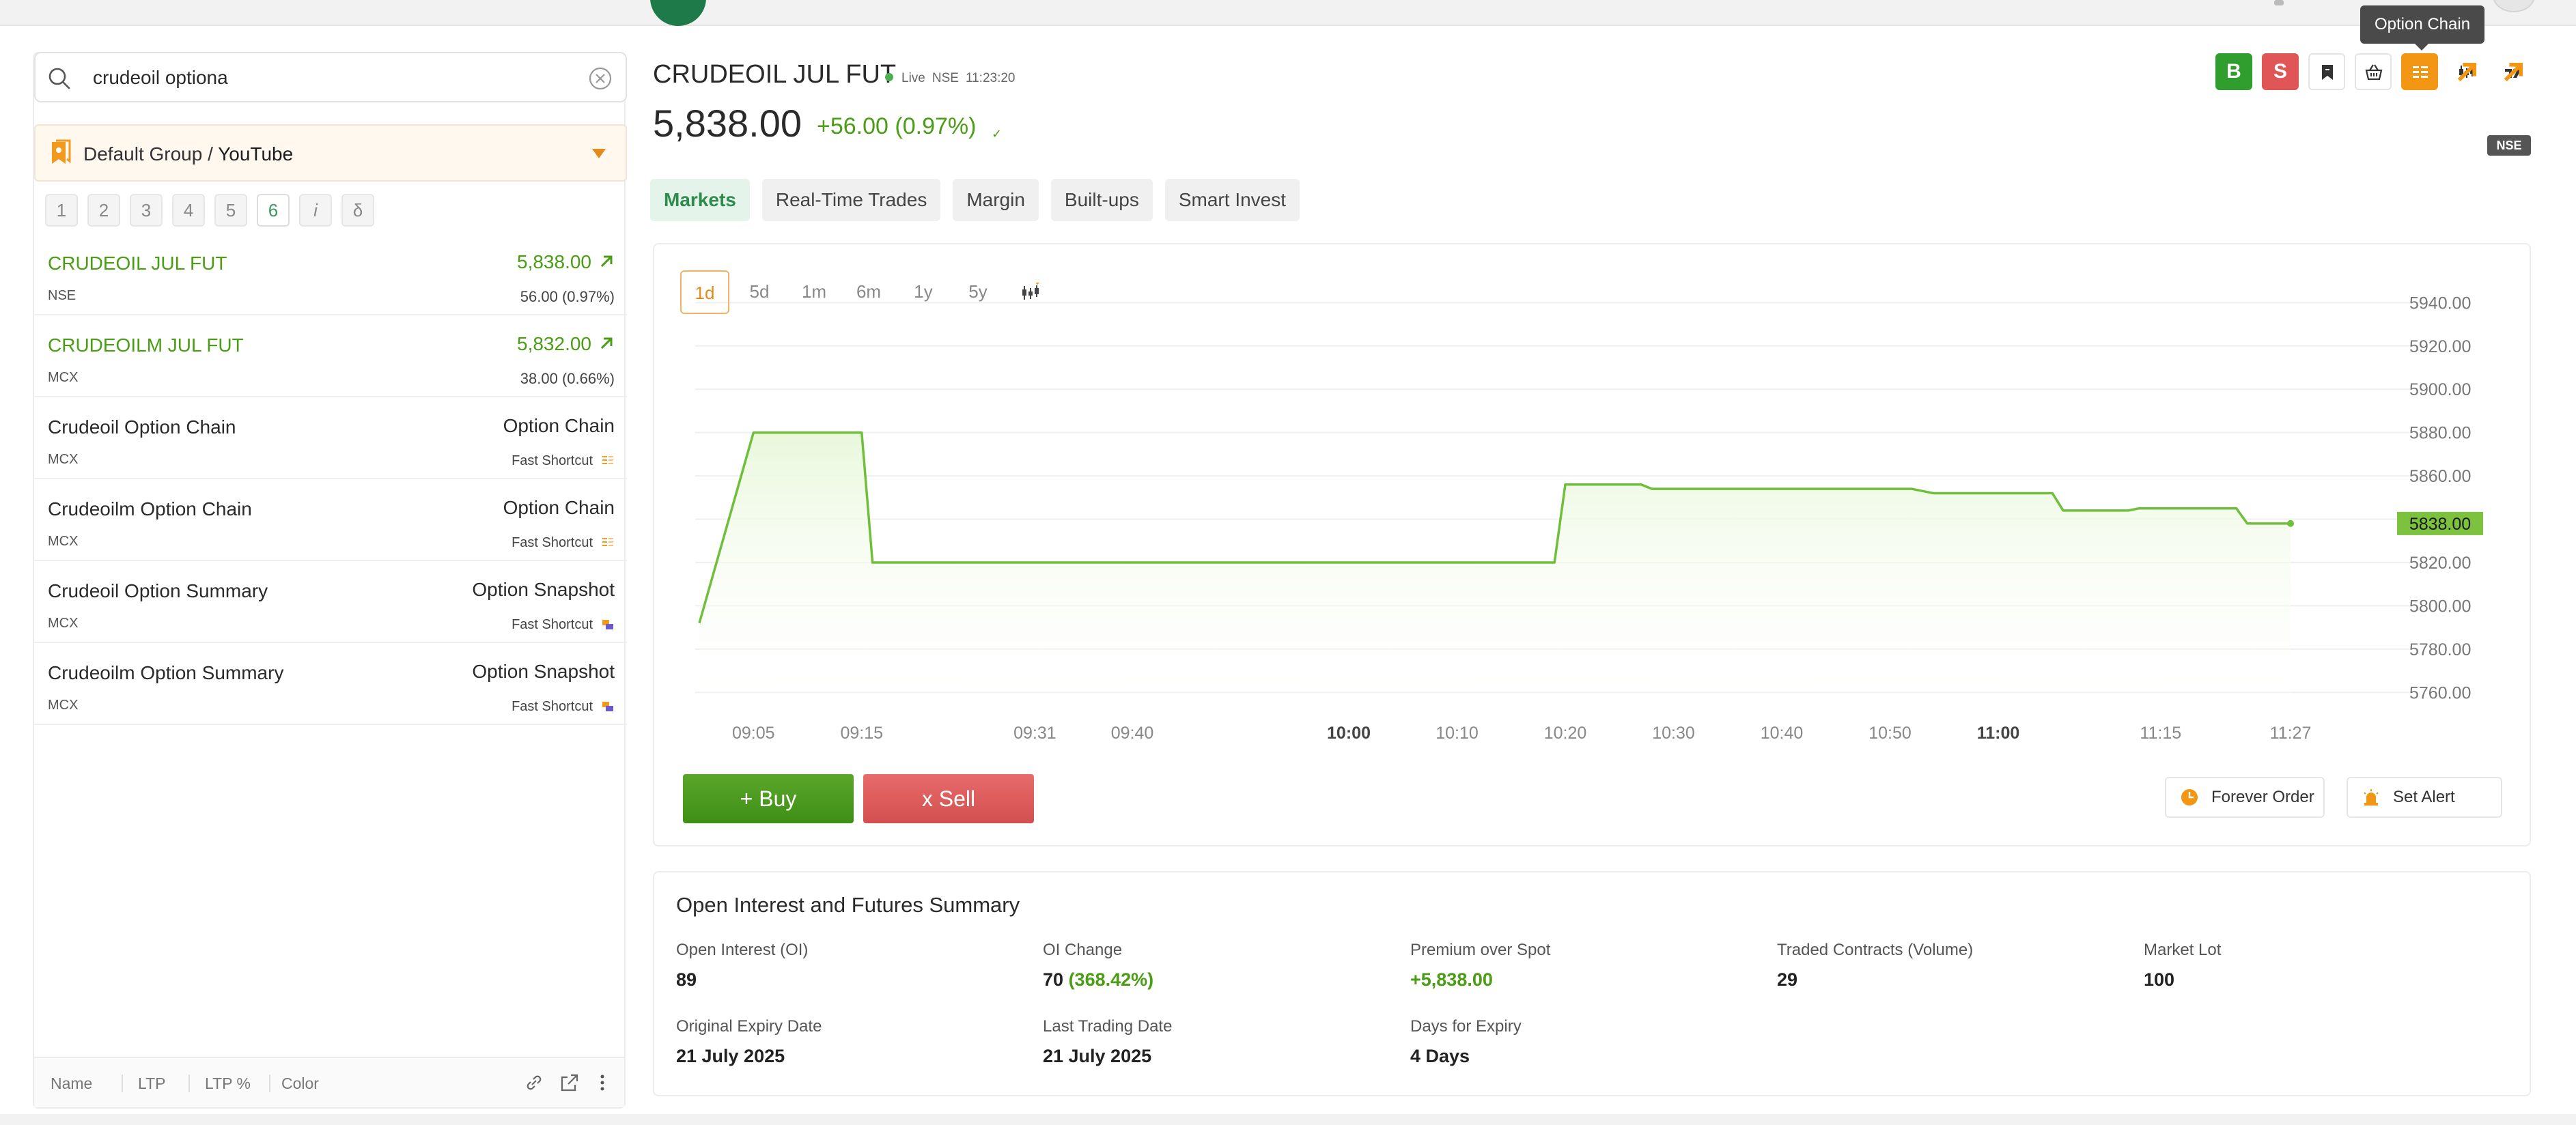  What do you see at coordinates (2440, 523) in the screenshot?
I see `last-price-label-bg` at bounding box center [2440, 523].